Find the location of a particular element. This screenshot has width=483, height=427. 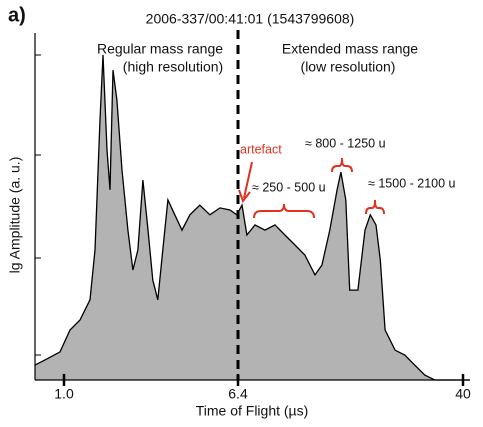

arrow is located at coordinates (248, 180).